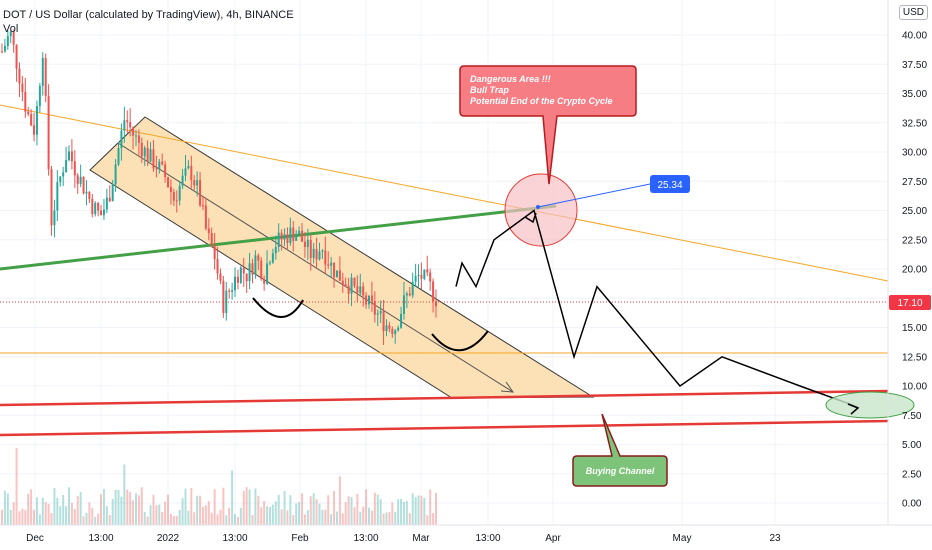  Describe the element at coordinates (914, 65) in the screenshot. I see `y-tick-label: 37.50` at that location.